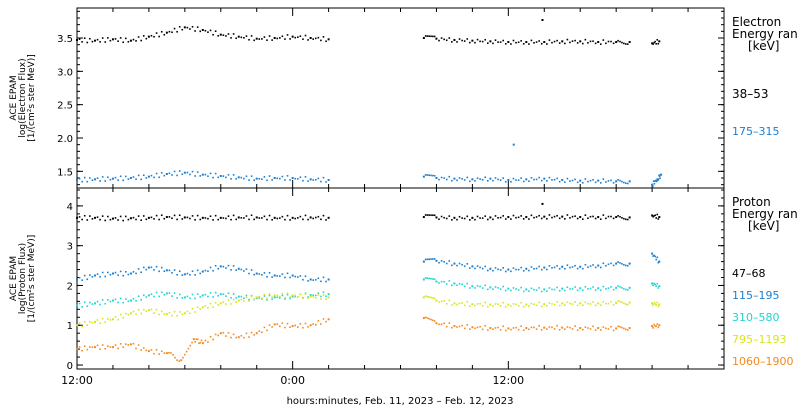  Describe the element at coordinates (65, 139) in the screenshot. I see `y-tick-label: 2.0` at that location.